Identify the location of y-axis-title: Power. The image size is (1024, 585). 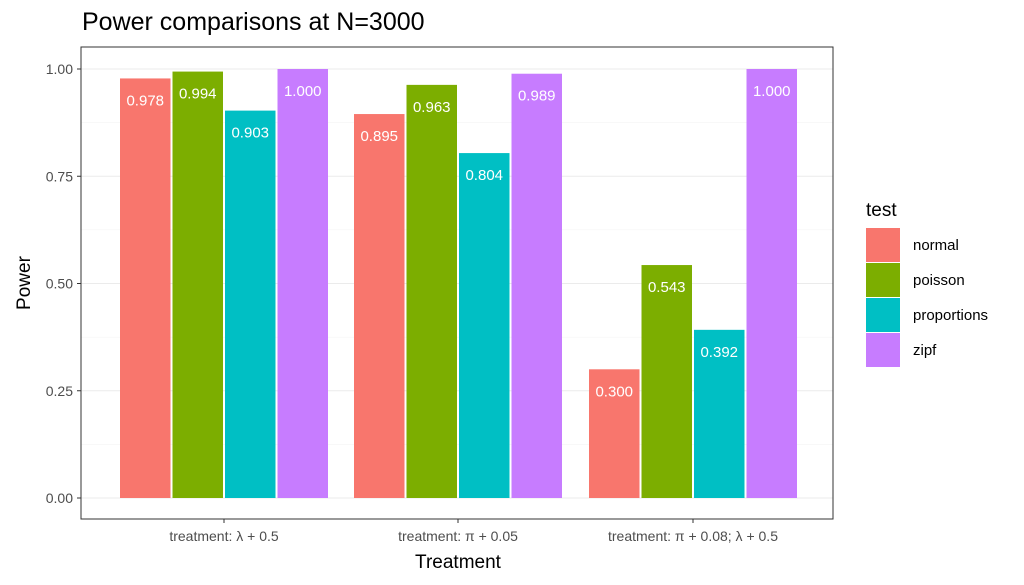
(24, 282).